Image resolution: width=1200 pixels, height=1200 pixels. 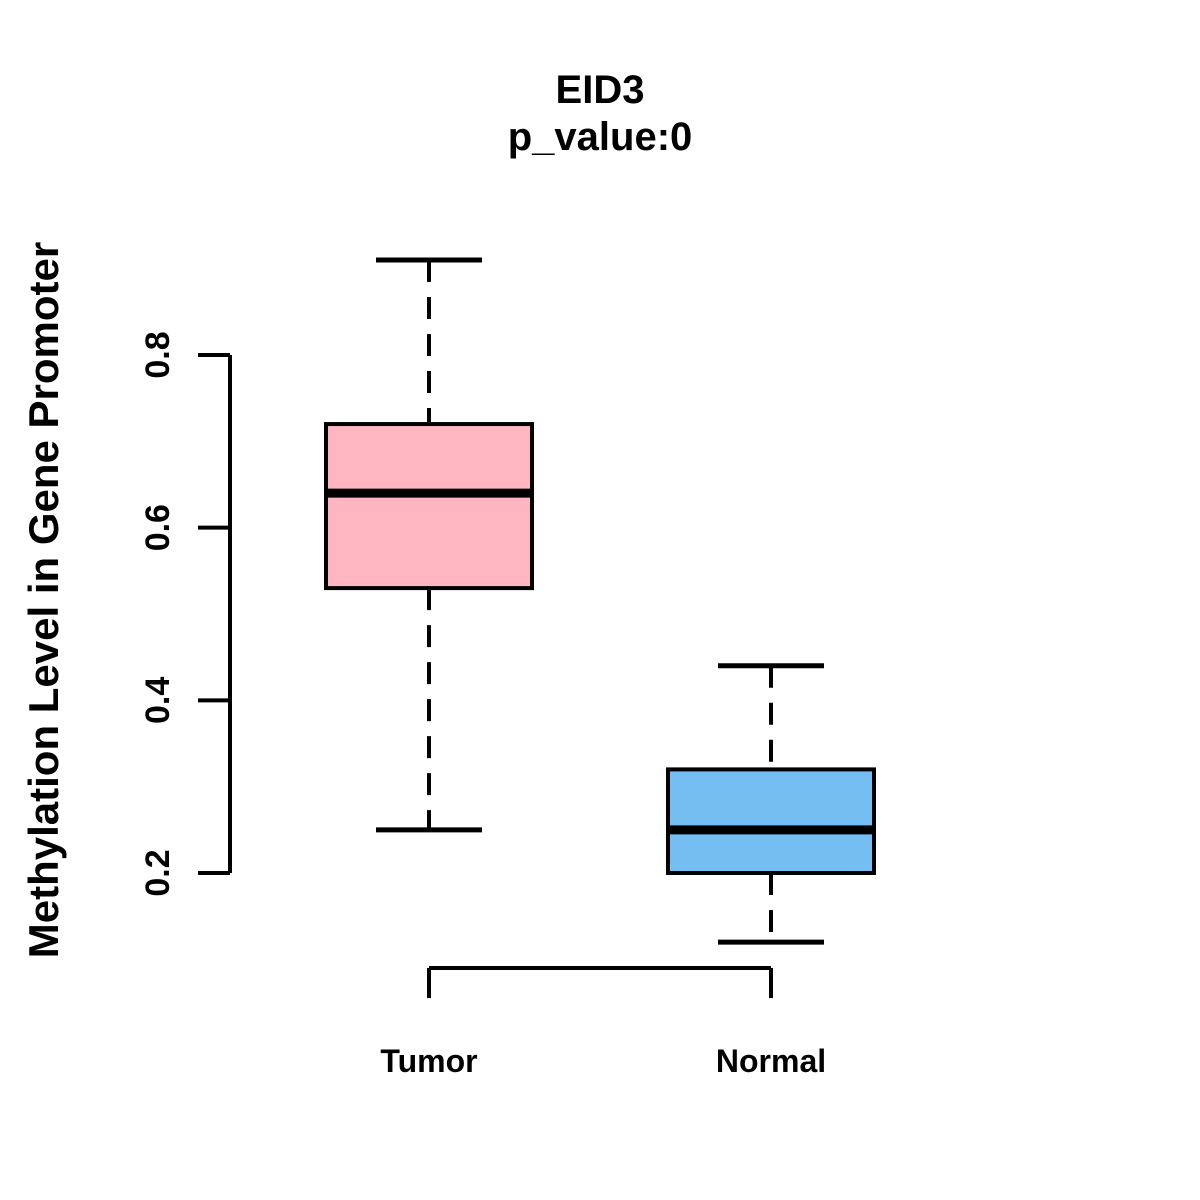 What do you see at coordinates (158, 700) in the screenshot?
I see `y-tick-label: 0.4` at bounding box center [158, 700].